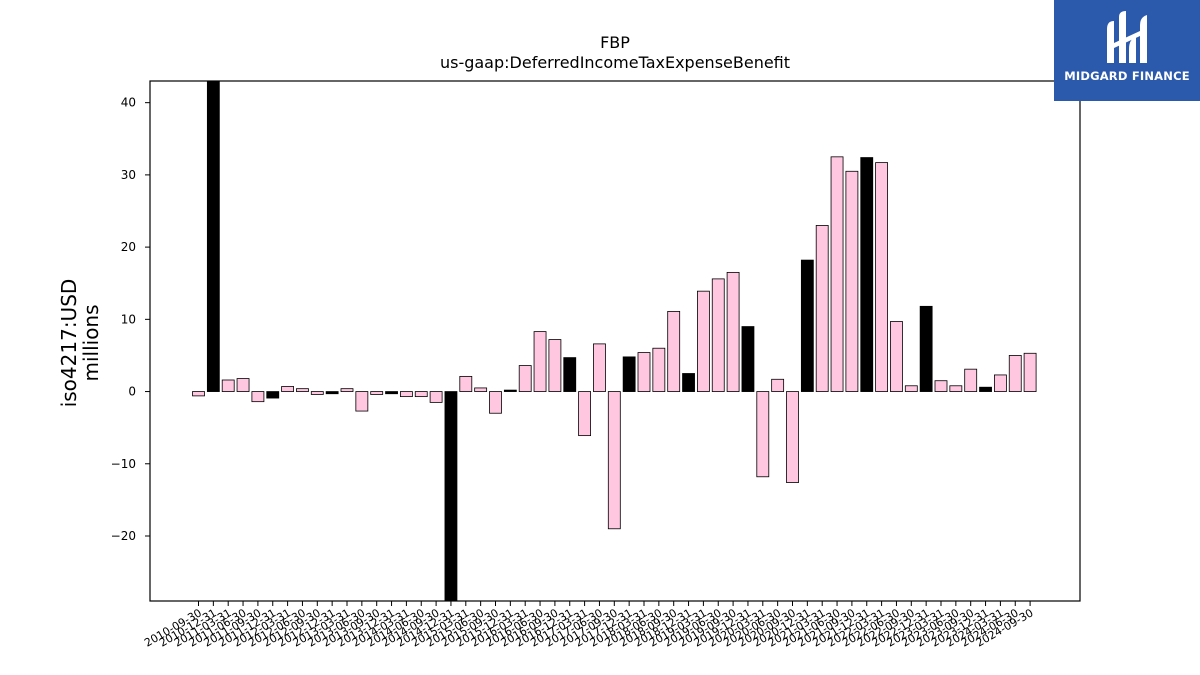 The width and height of the screenshot is (1200, 675). What do you see at coordinates (69, 343) in the screenshot?
I see `y-axis-label-line1: iso4217:USD` at bounding box center [69, 343].